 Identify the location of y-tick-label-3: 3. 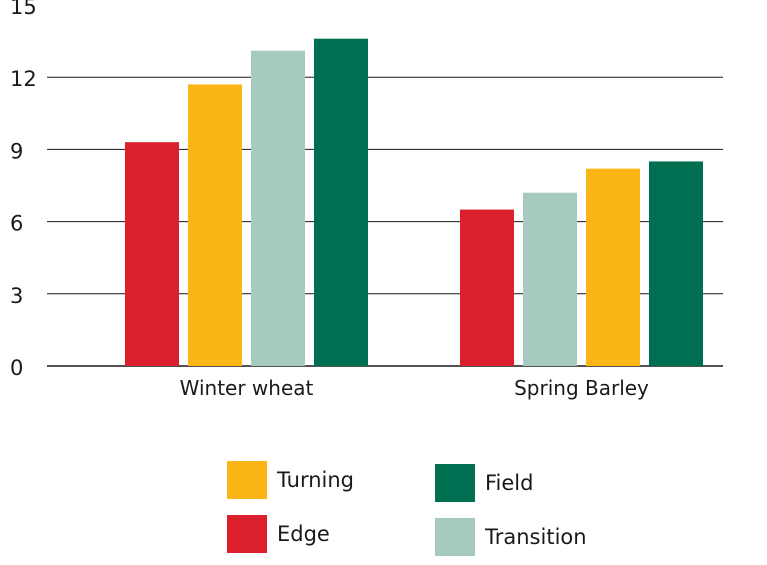
(16, 296).